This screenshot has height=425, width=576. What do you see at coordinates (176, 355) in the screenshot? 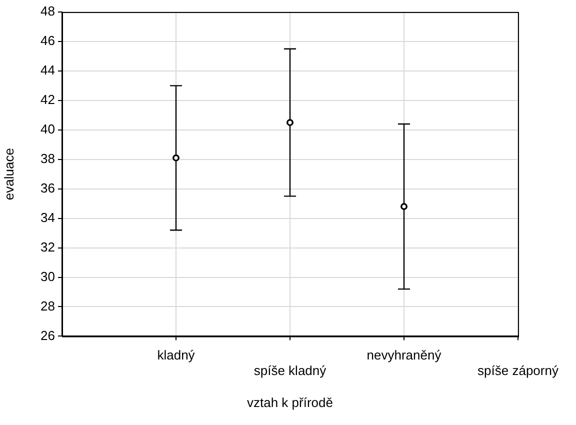
I see `x-tick-label: kladný` at bounding box center [176, 355].